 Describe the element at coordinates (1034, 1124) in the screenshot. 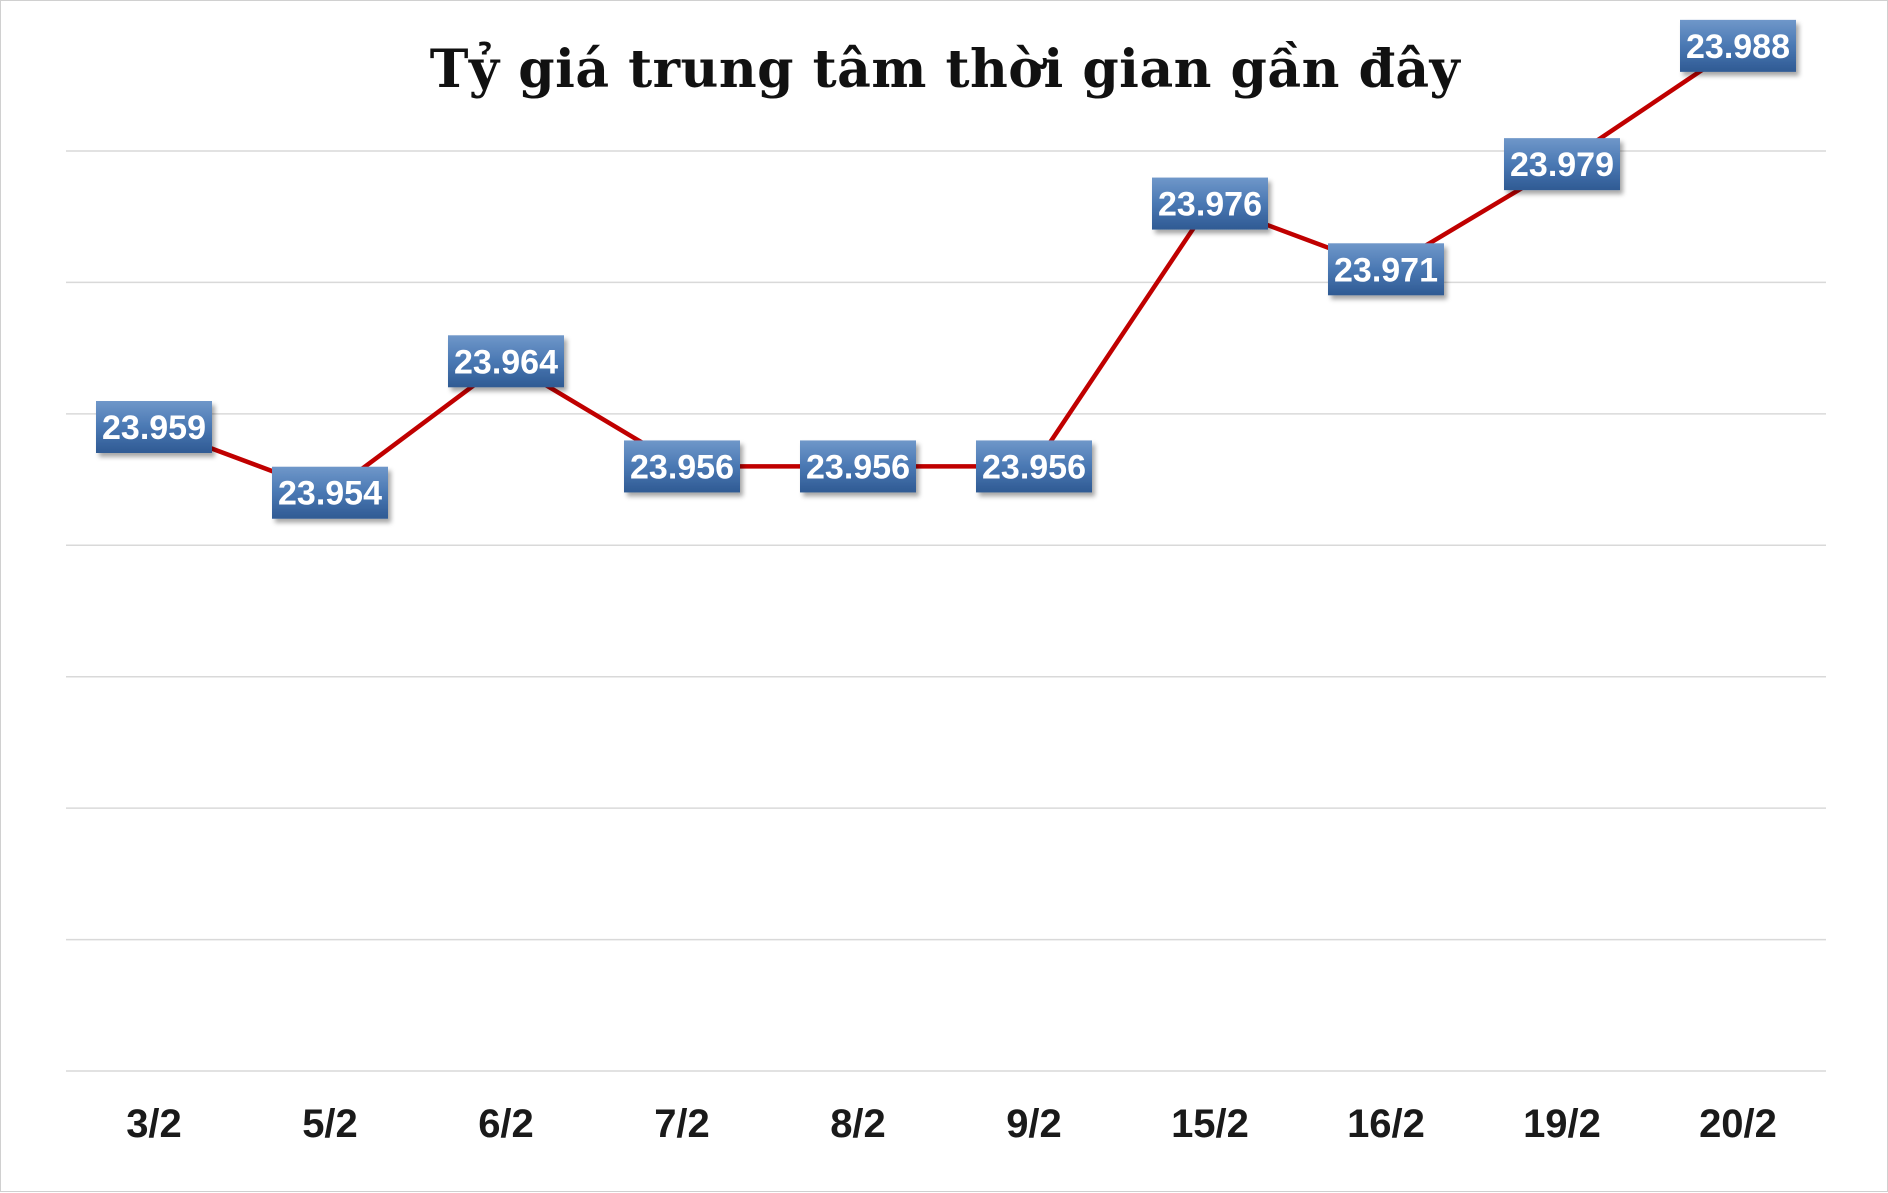

I see `x-tick-label: 9/2` at that location.